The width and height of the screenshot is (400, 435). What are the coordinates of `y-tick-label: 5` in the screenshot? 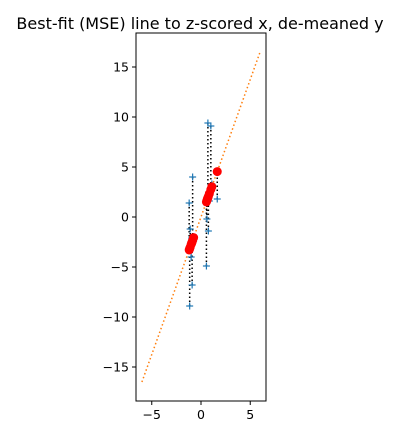 It's located at (125, 167).